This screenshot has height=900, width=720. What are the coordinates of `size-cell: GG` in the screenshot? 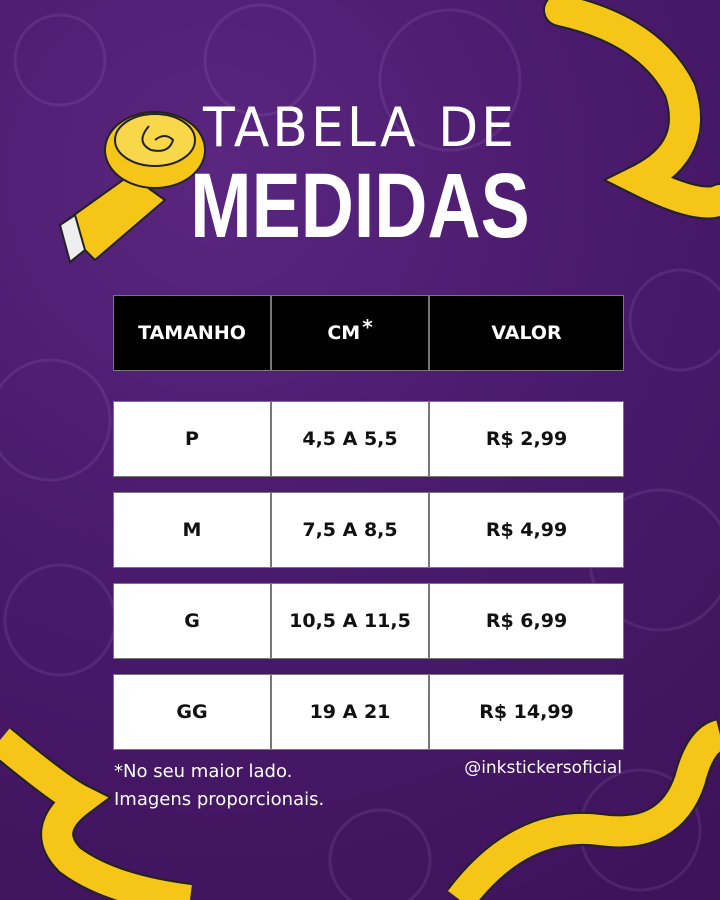 It's located at (192, 712).